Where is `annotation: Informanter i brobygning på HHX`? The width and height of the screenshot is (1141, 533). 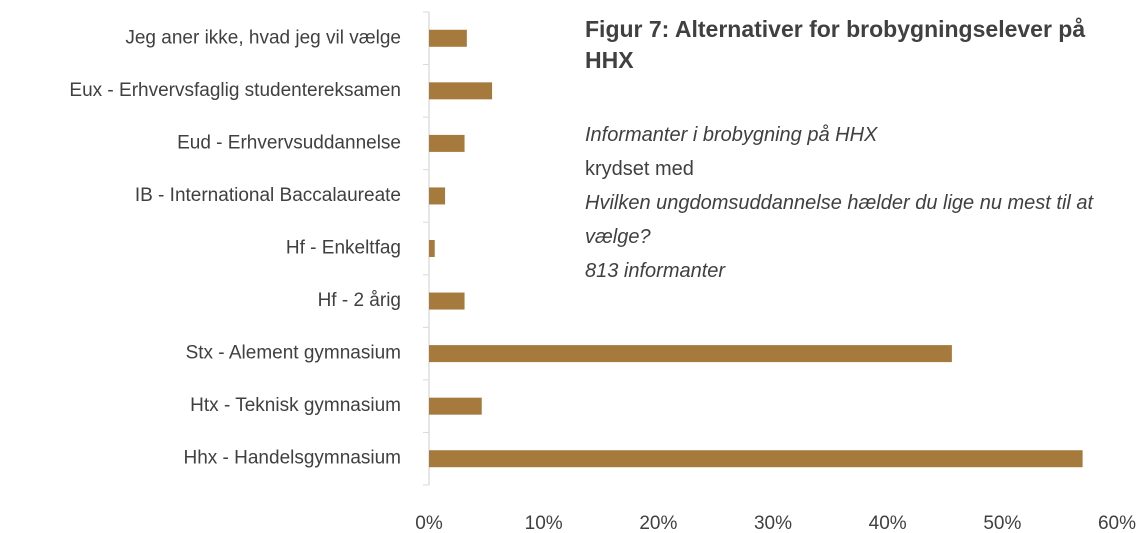 annotation: Informanter i brobygning på HHX is located at coordinates (731, 135).